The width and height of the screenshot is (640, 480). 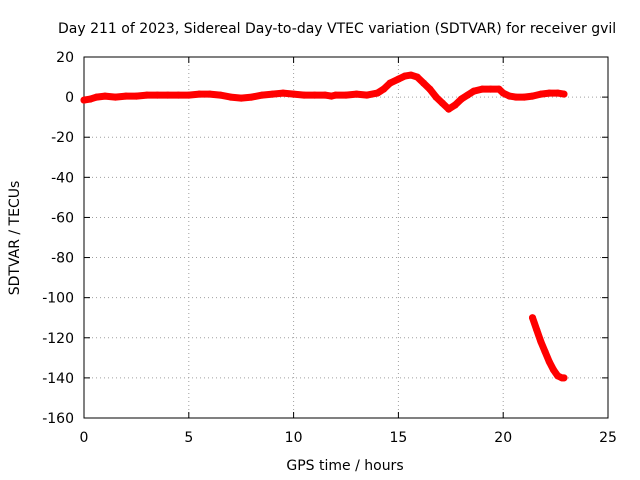 What do you see at coordinates (503, 438) in the screenshot?
I see `x-tick-label: 20` at bounding box center [503, 438].